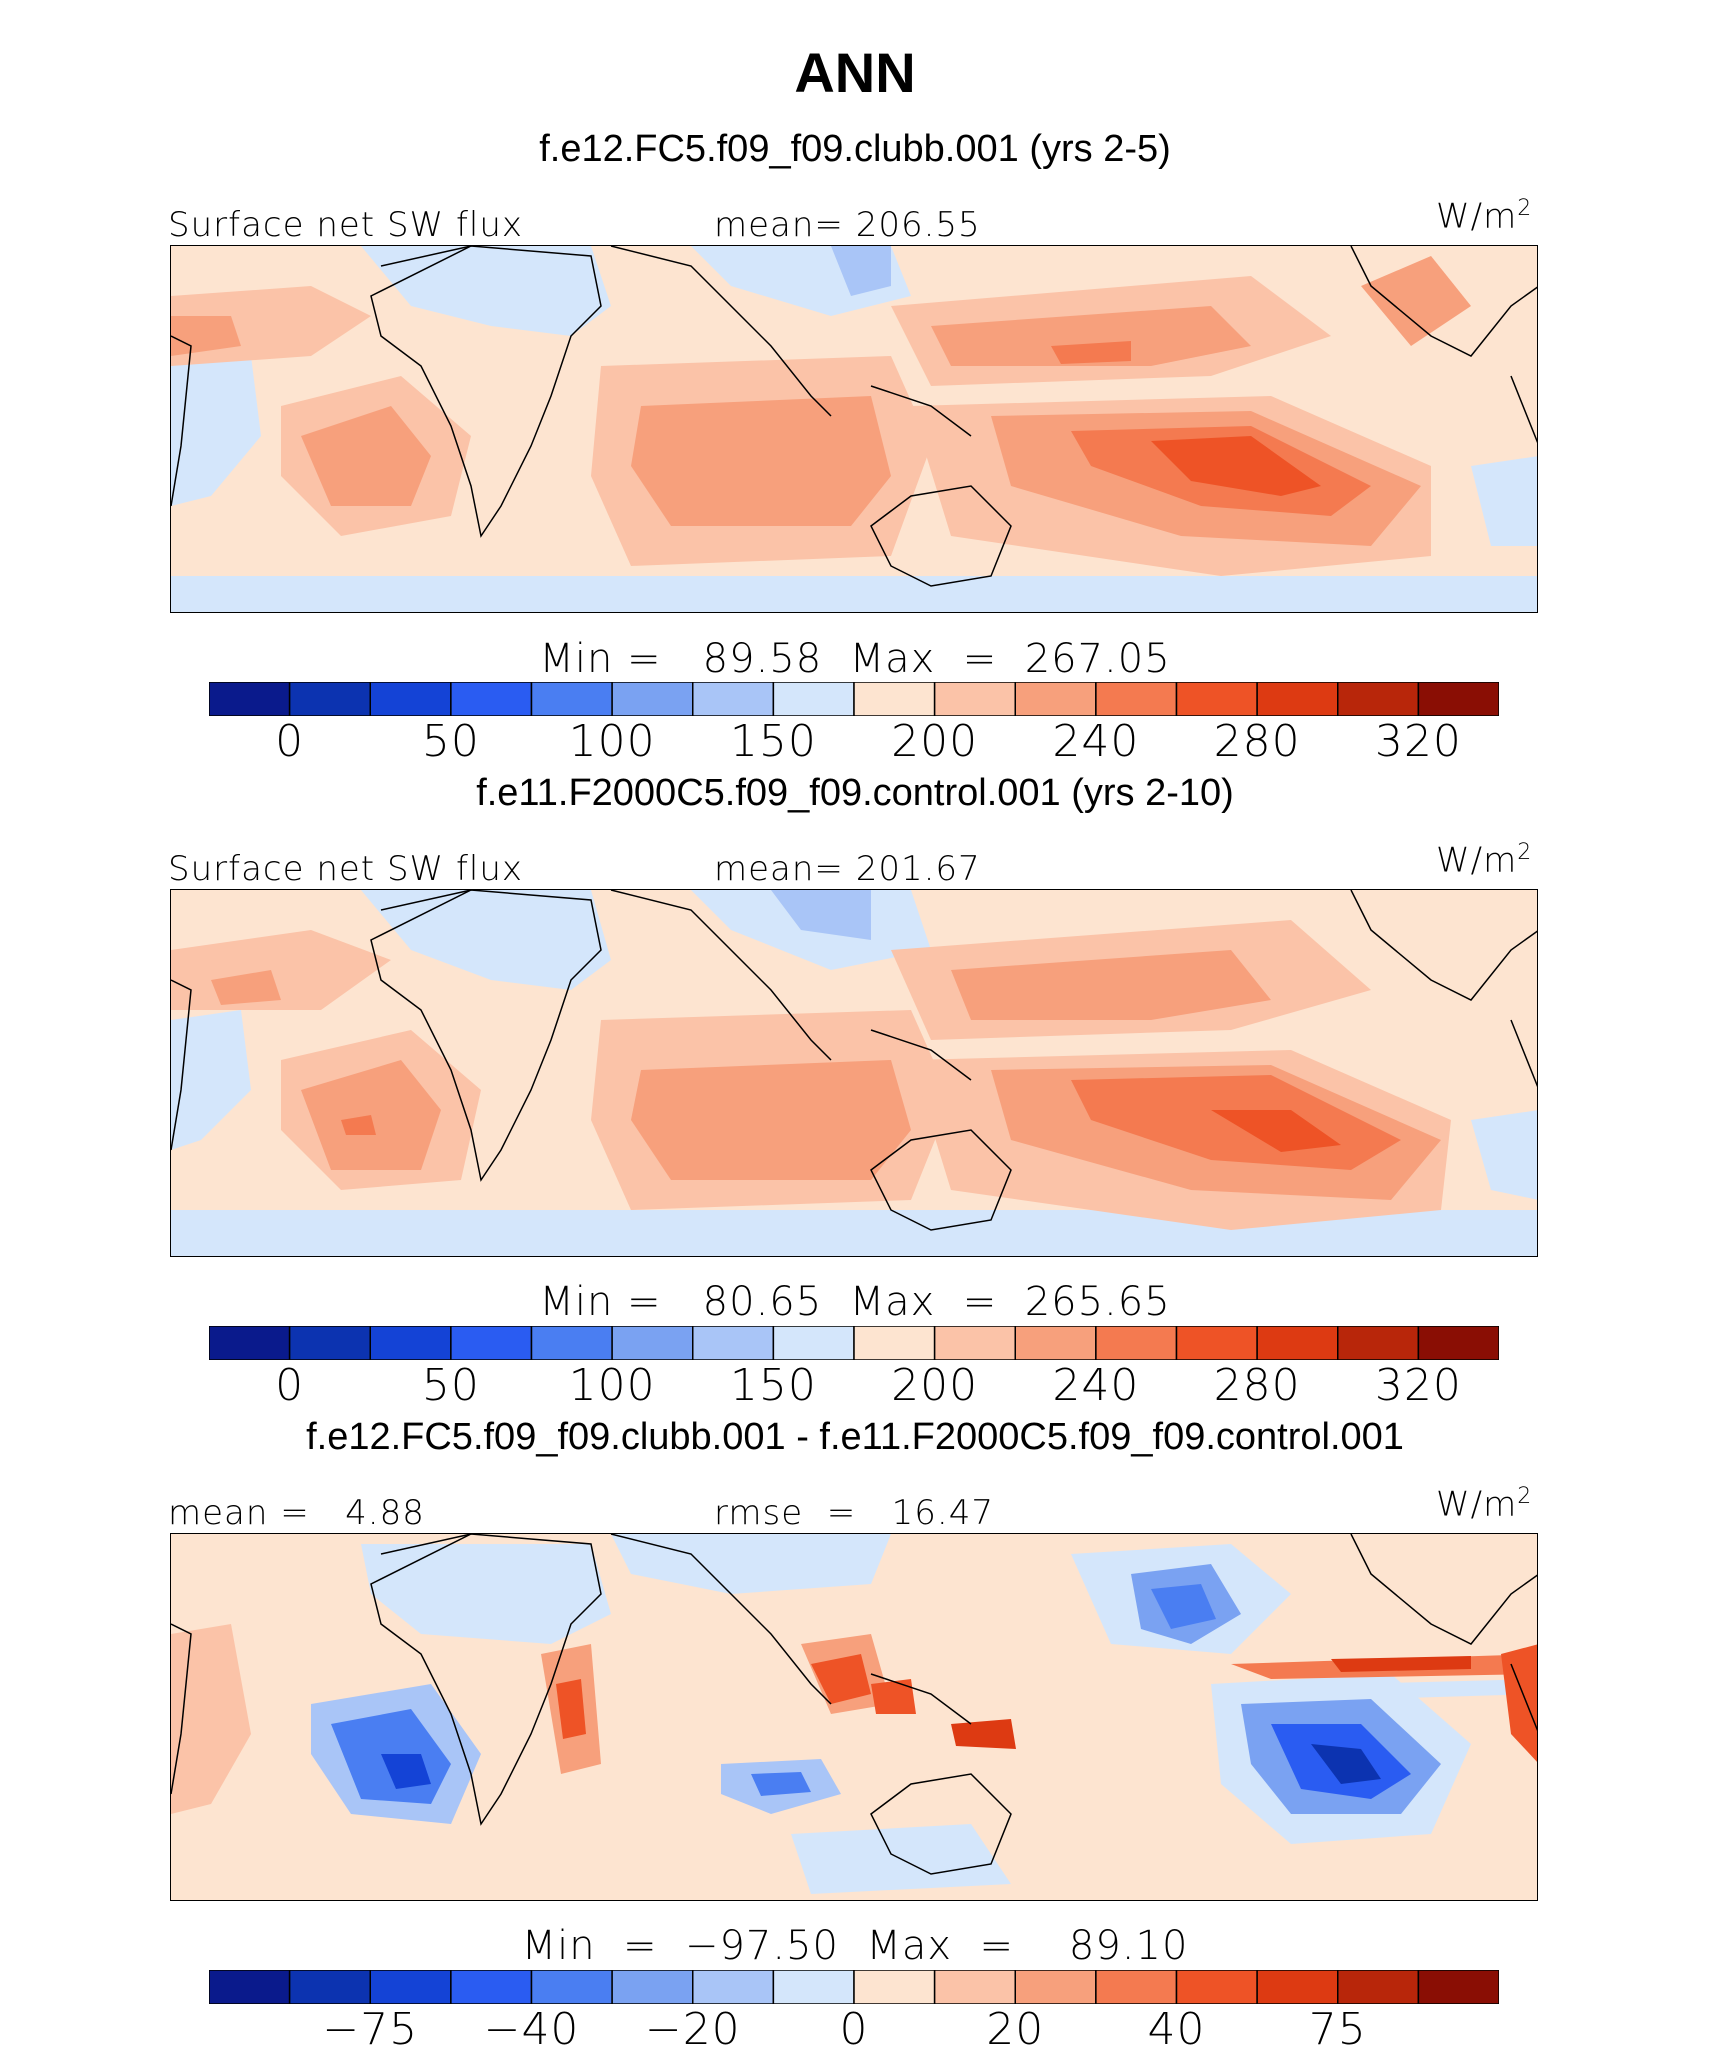 Image resolution: width=1710 pixels, height=2055 pixels. I want to click on panel-1-colorbar, so click(854, 699).